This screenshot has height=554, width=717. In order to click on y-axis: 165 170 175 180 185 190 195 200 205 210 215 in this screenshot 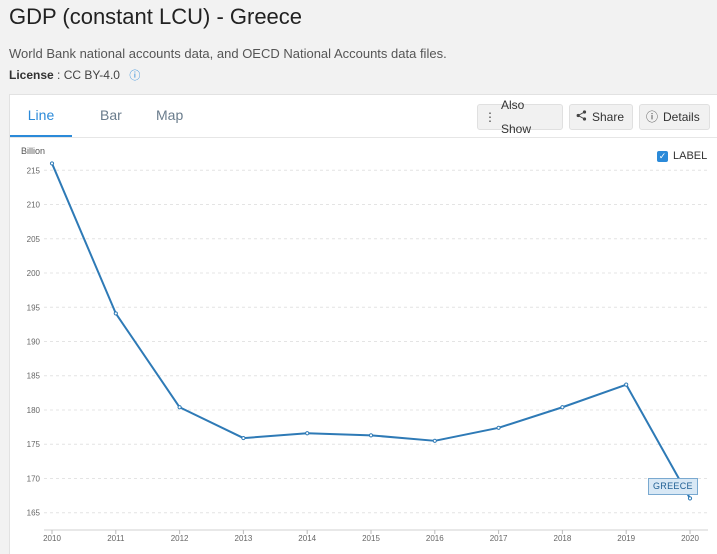, I will do `click(34, 341)`.